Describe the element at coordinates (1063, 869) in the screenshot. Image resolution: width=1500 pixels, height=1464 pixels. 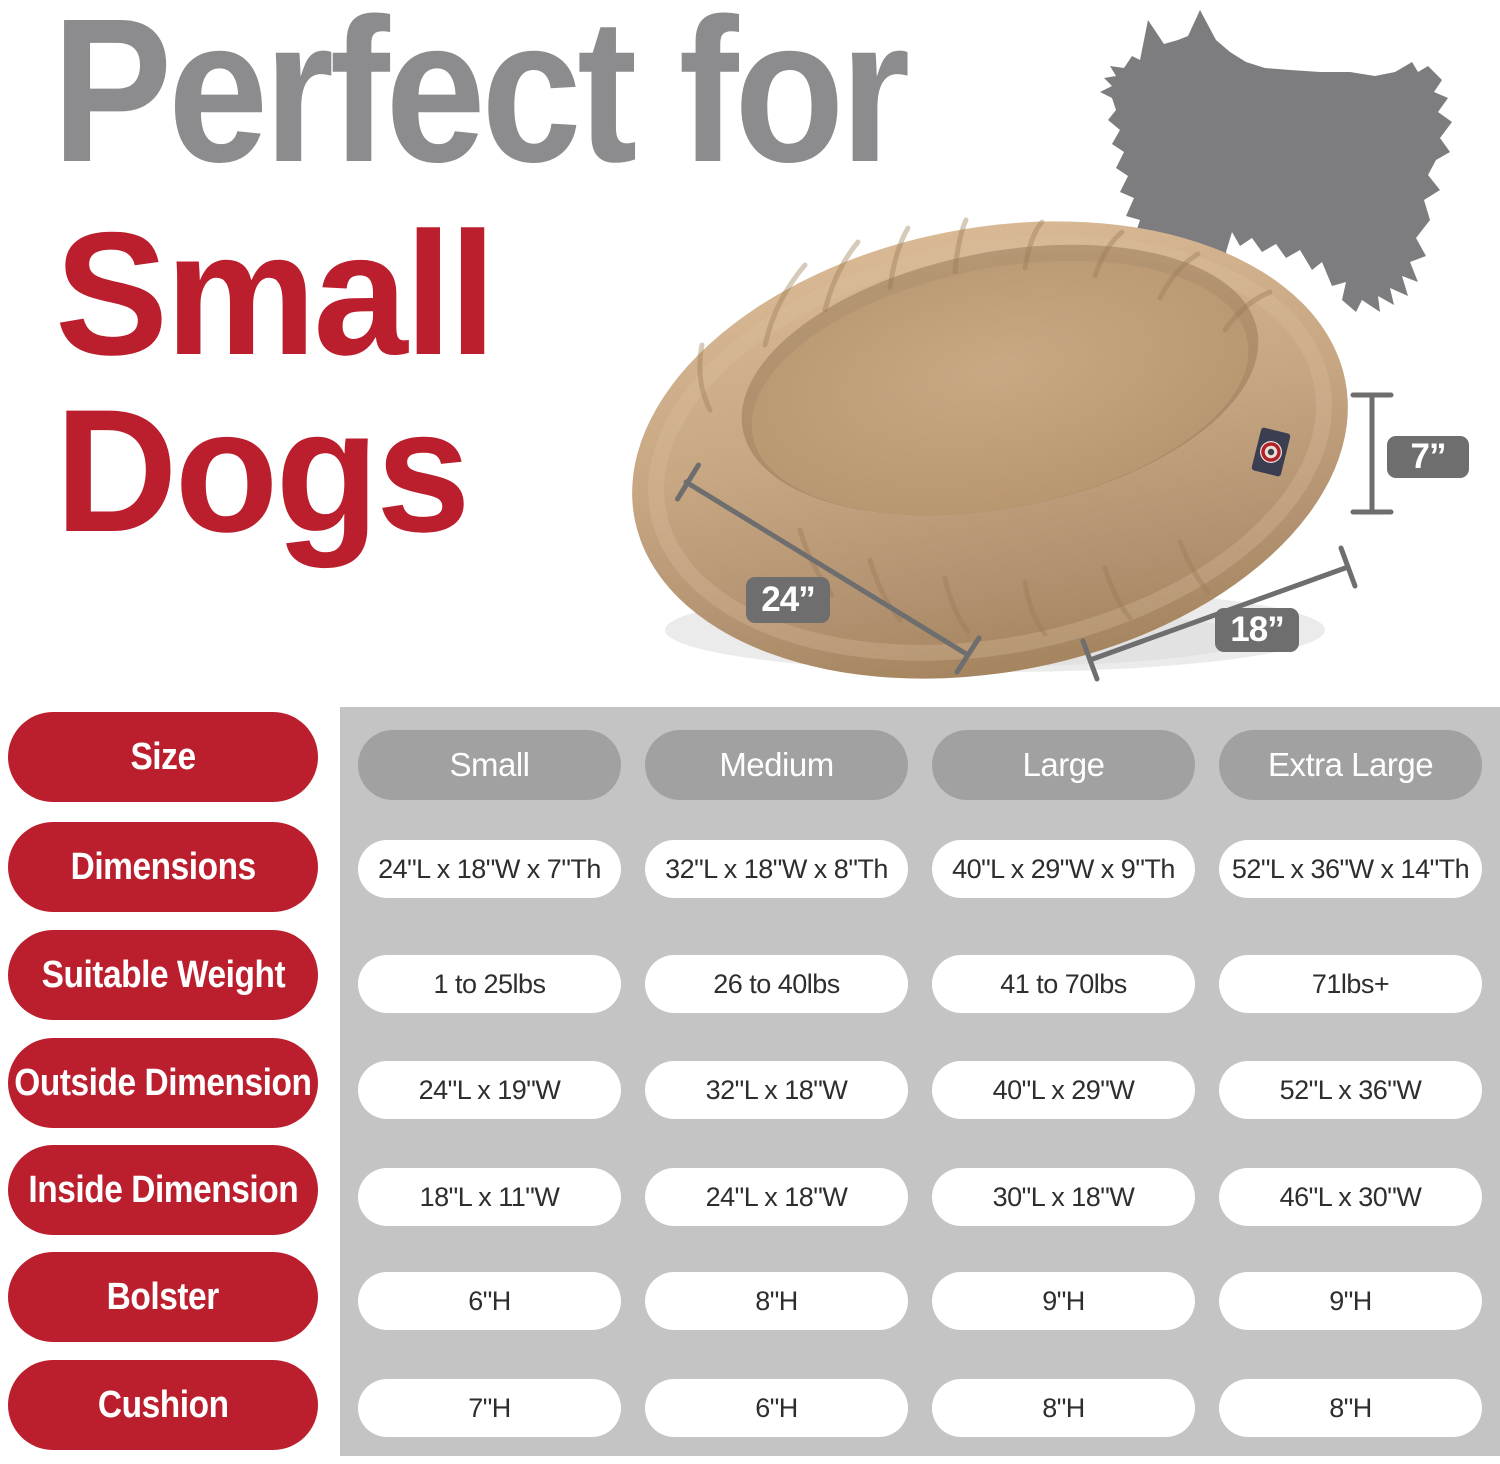
I see `cell-dimensions-large: 40"L x 29"W x 9"Th` at that location.